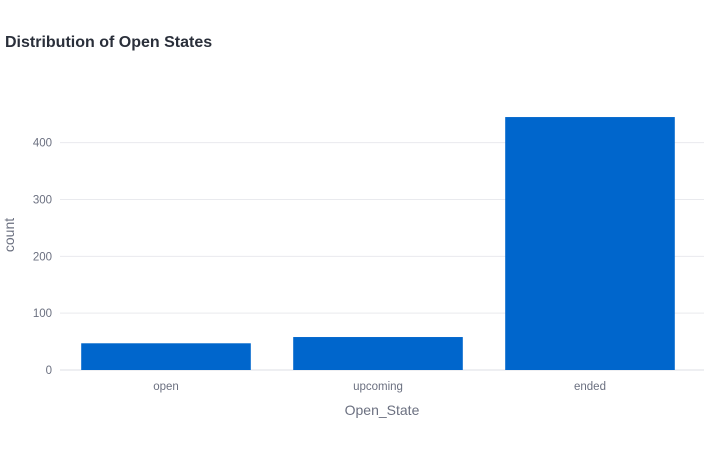 This screenshot has height=450, width=704. I want to click on x-tick-label: open, so click(166, 387).